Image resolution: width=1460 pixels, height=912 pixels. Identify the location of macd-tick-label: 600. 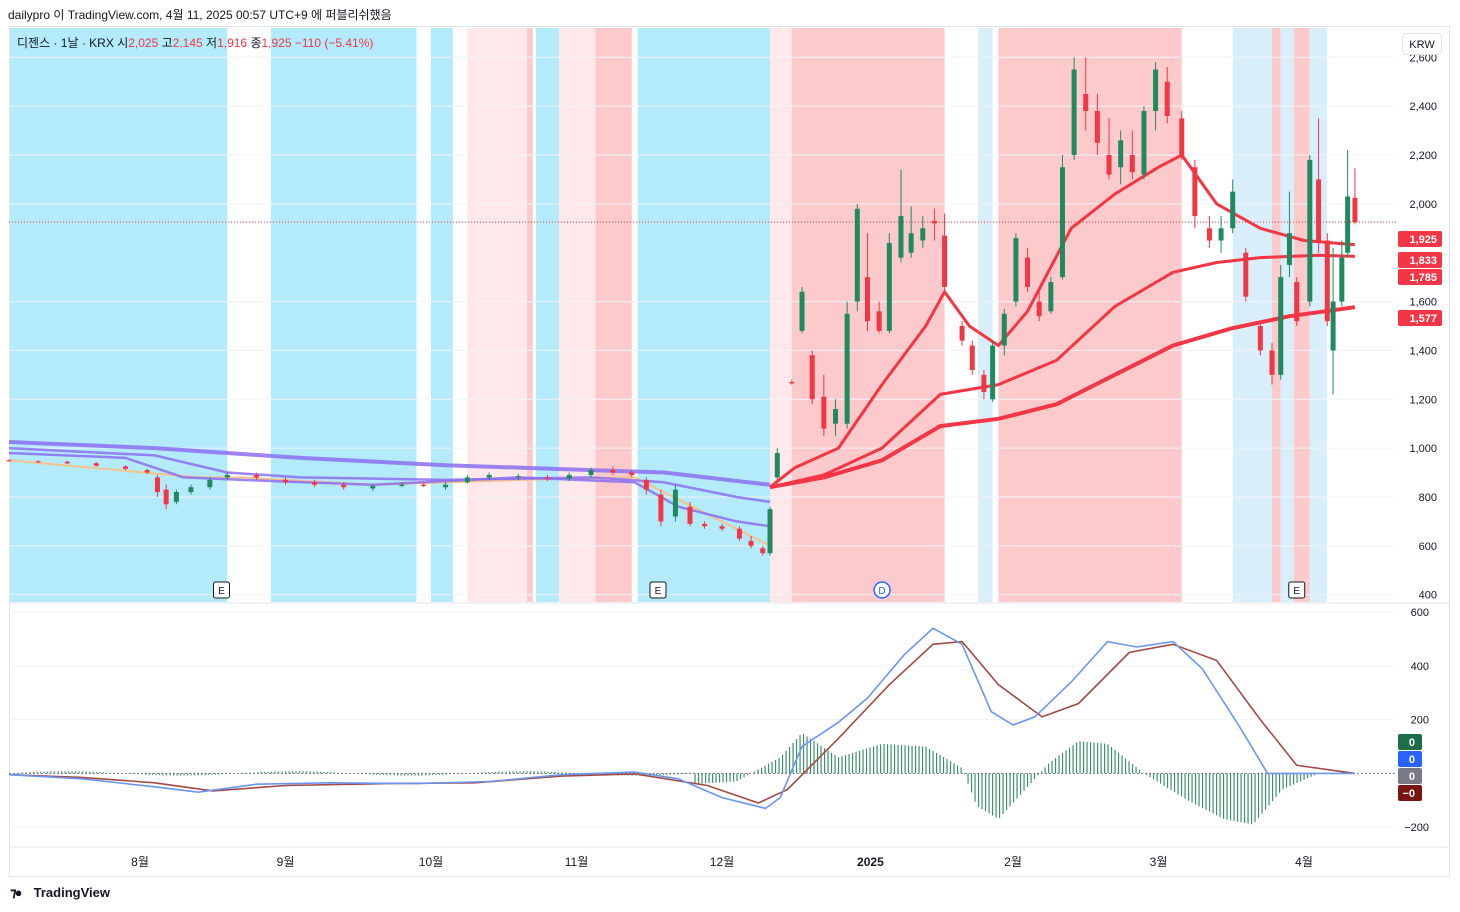
(1420, 613).